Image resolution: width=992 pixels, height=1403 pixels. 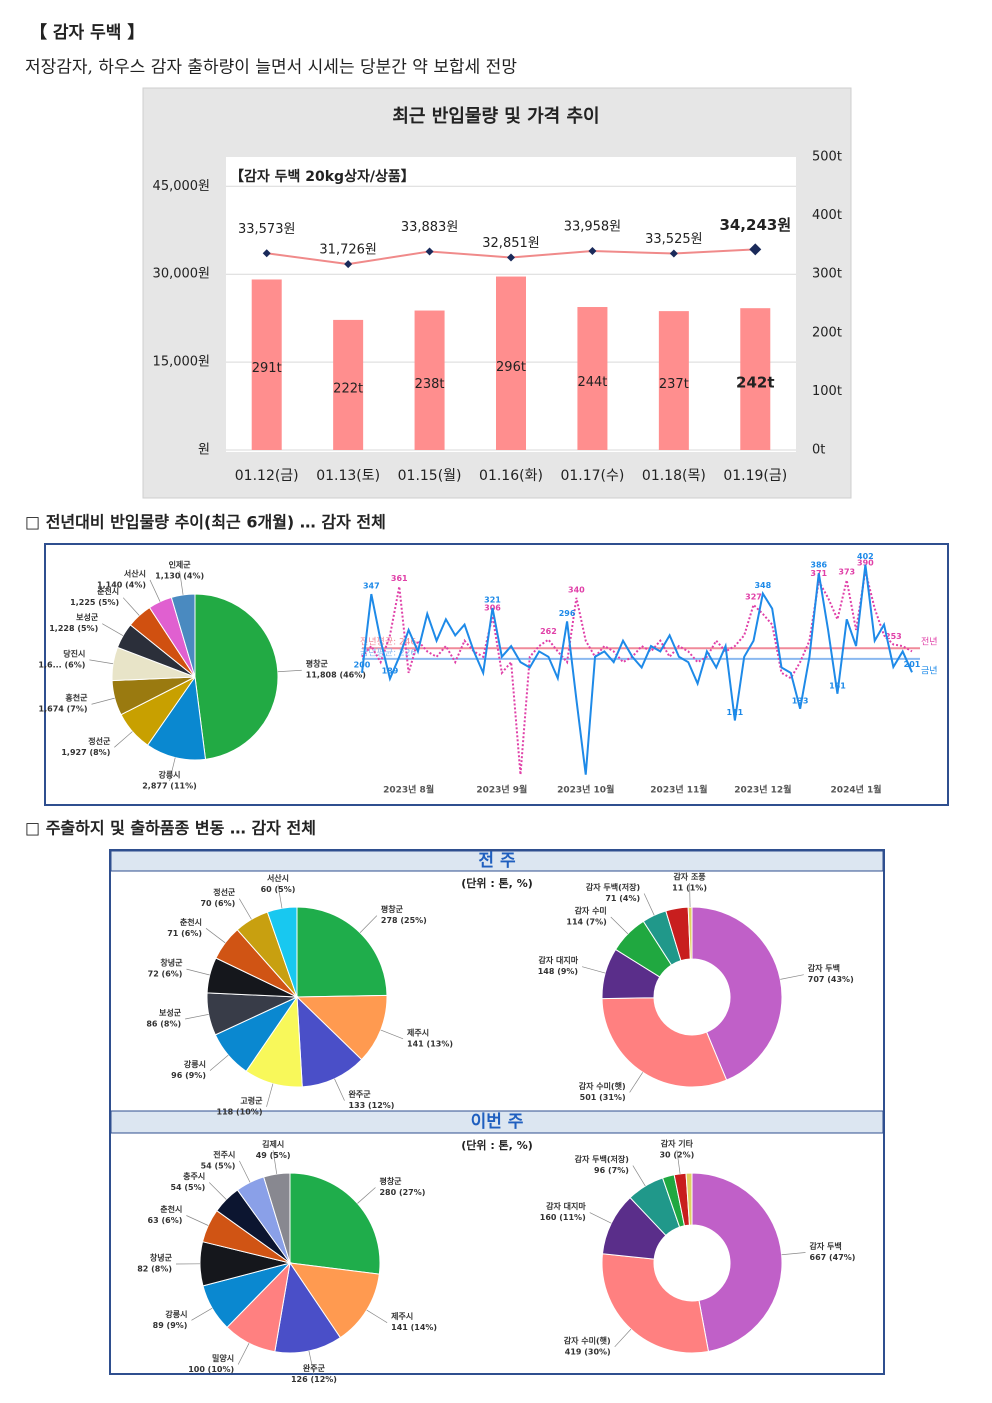 What do you see at coordinates (827, 391) in the screenshot?
I see `y2-tick-label: 100t` at bounding box center [827, 391].